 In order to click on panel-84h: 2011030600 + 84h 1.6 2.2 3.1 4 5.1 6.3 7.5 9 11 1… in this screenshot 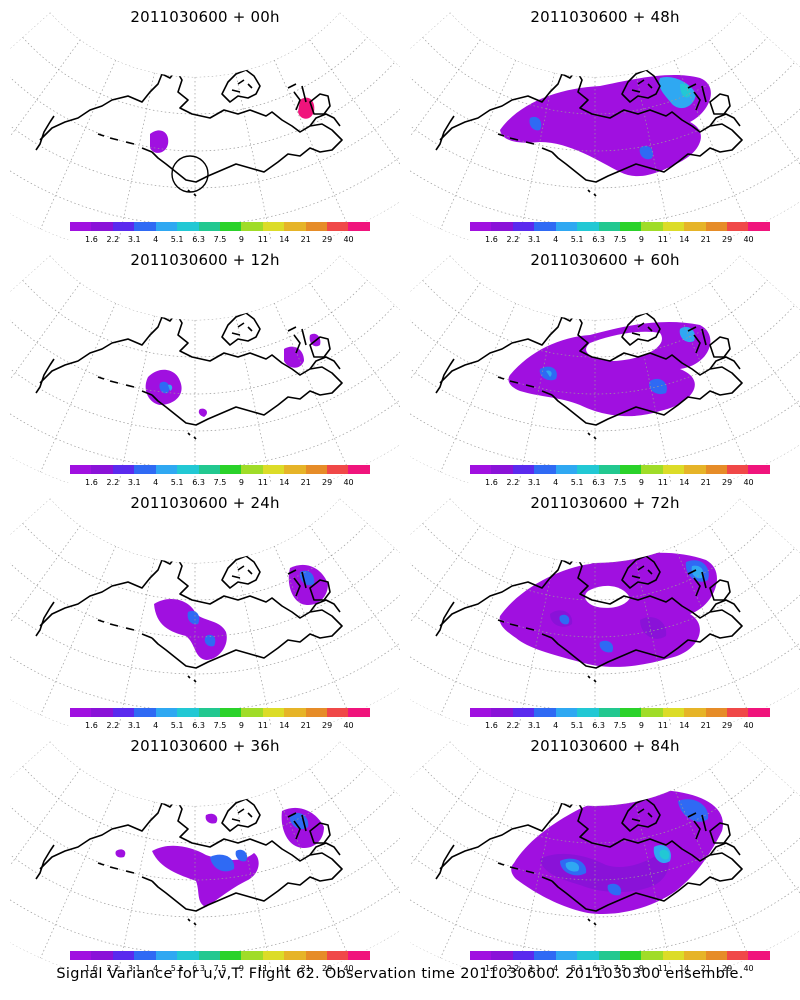, I will do `click(605, 851)`.